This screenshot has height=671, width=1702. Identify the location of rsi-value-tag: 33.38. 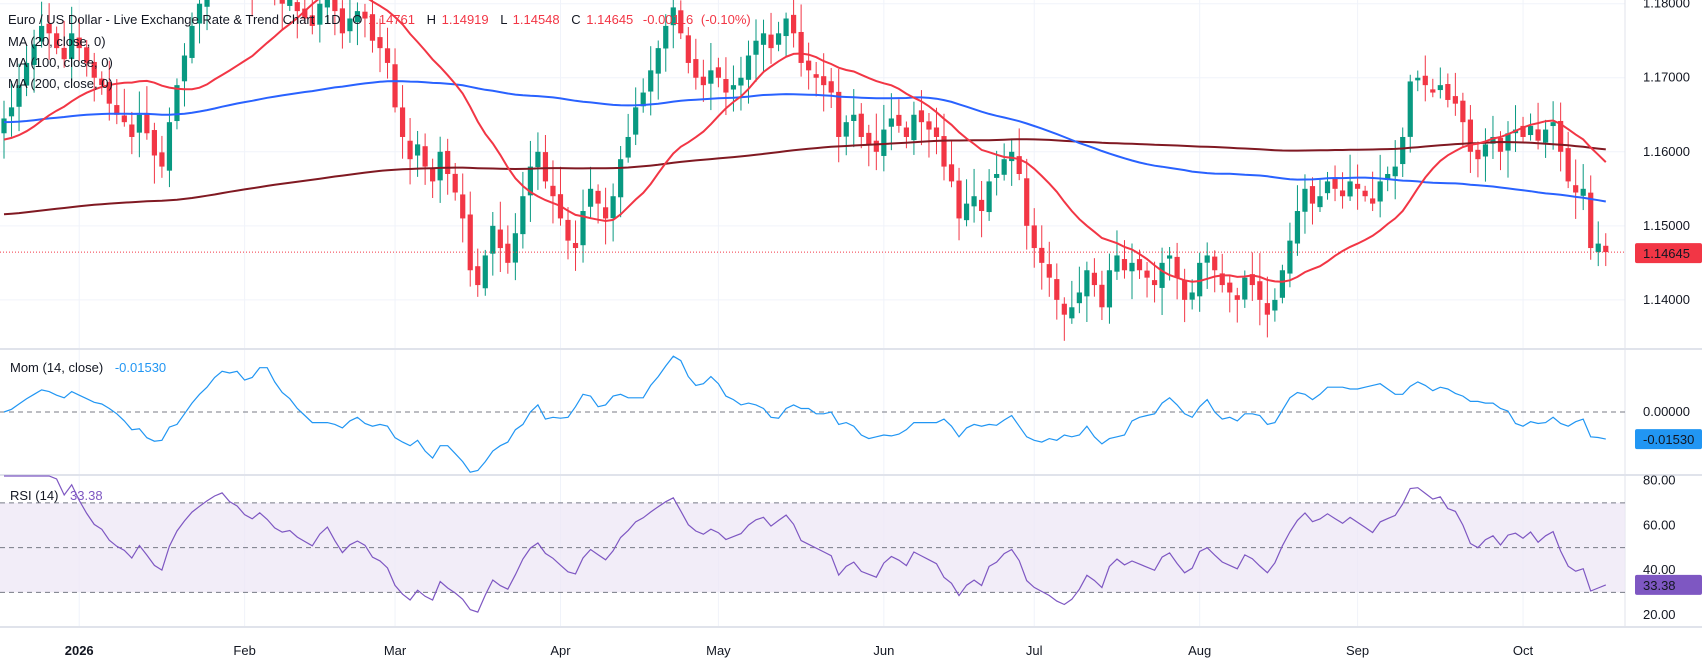
(1659, 585).